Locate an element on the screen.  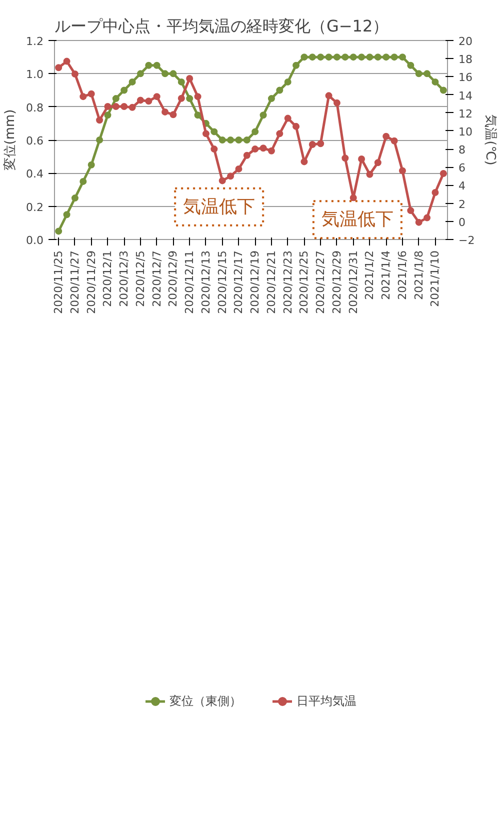
y-tick-label: 1.0 is located at coordinates (35, 75).